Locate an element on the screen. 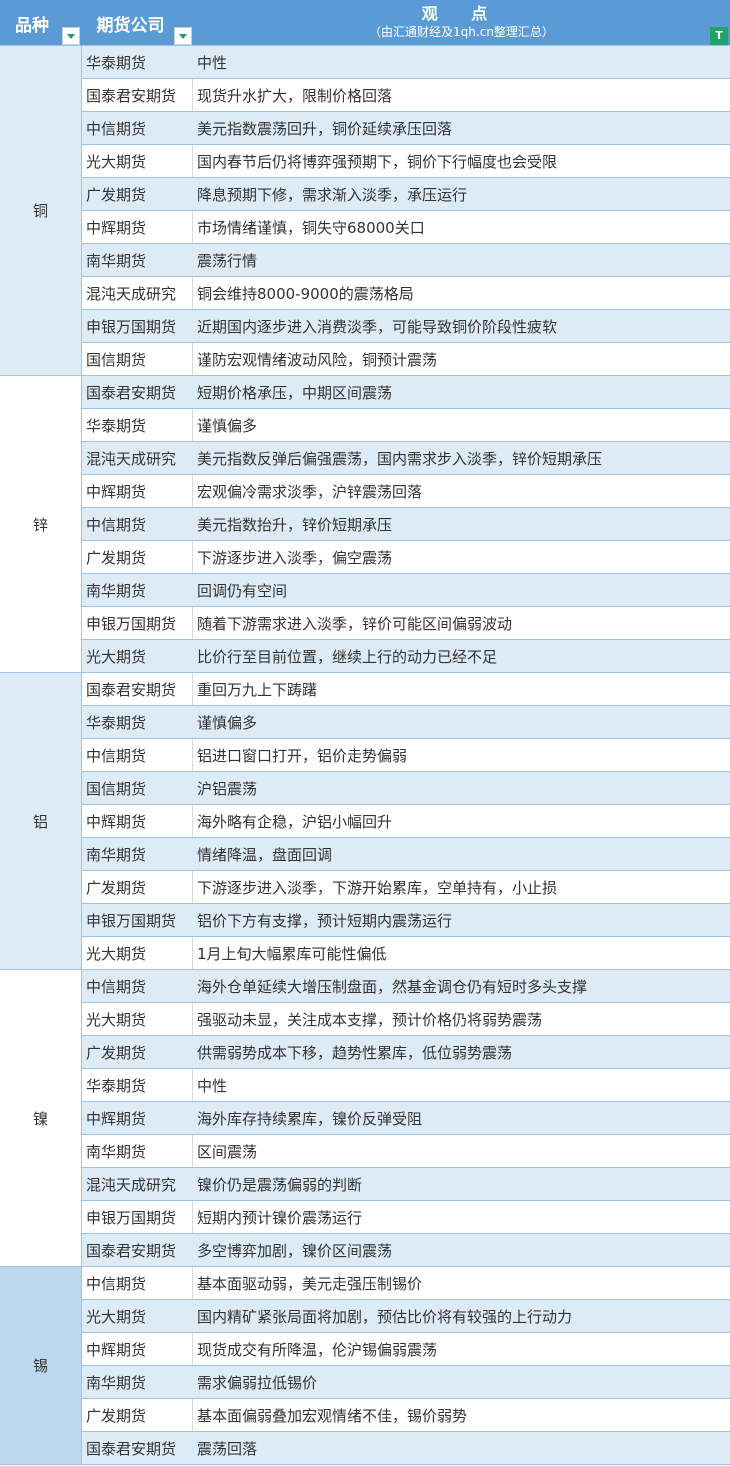  table-row: 中辉期货 海外略有企稳，沪铝小幅回升 is located at coordinates (406, 821).